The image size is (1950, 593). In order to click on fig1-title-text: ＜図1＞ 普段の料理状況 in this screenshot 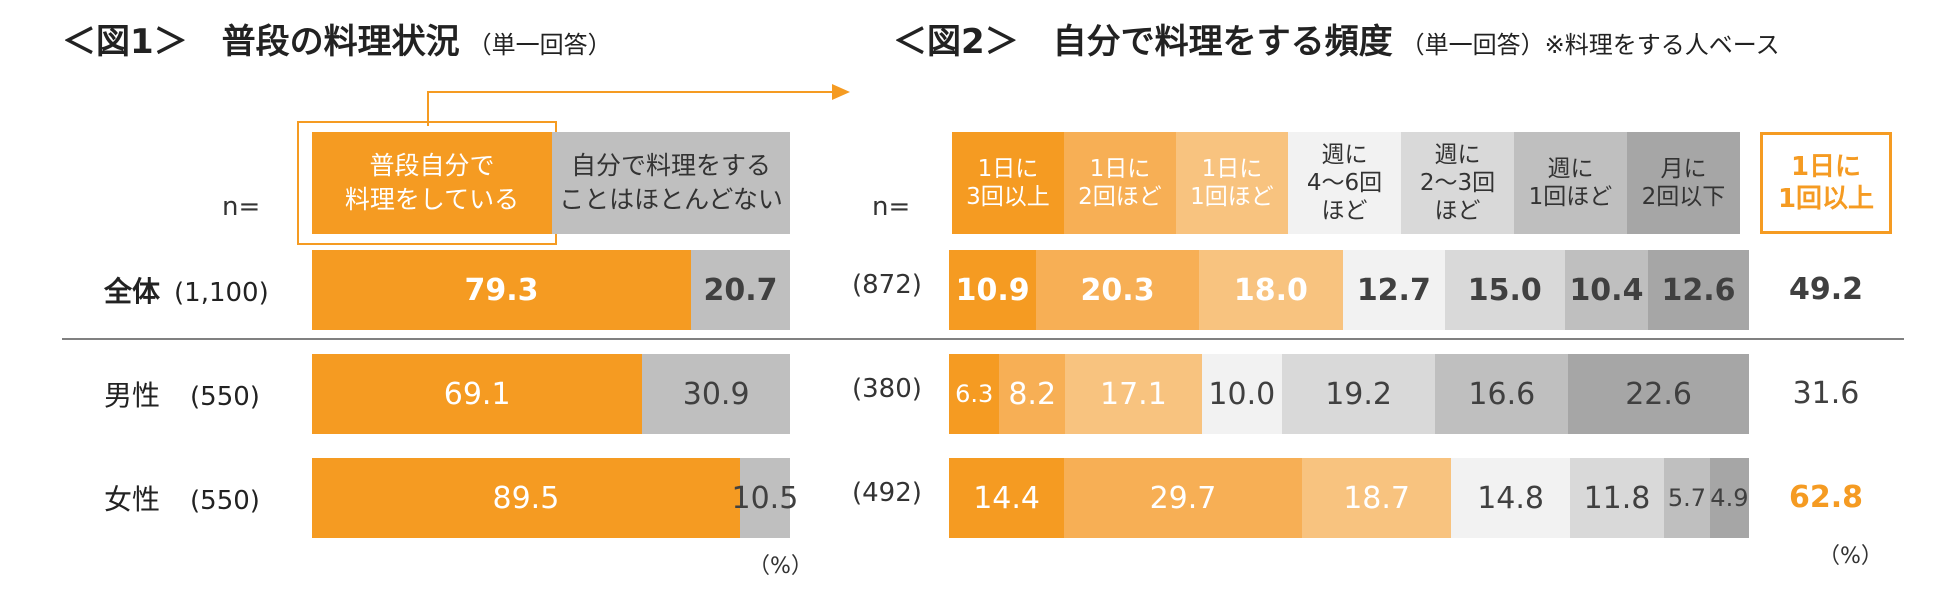, I will do `click(261, 42)`.